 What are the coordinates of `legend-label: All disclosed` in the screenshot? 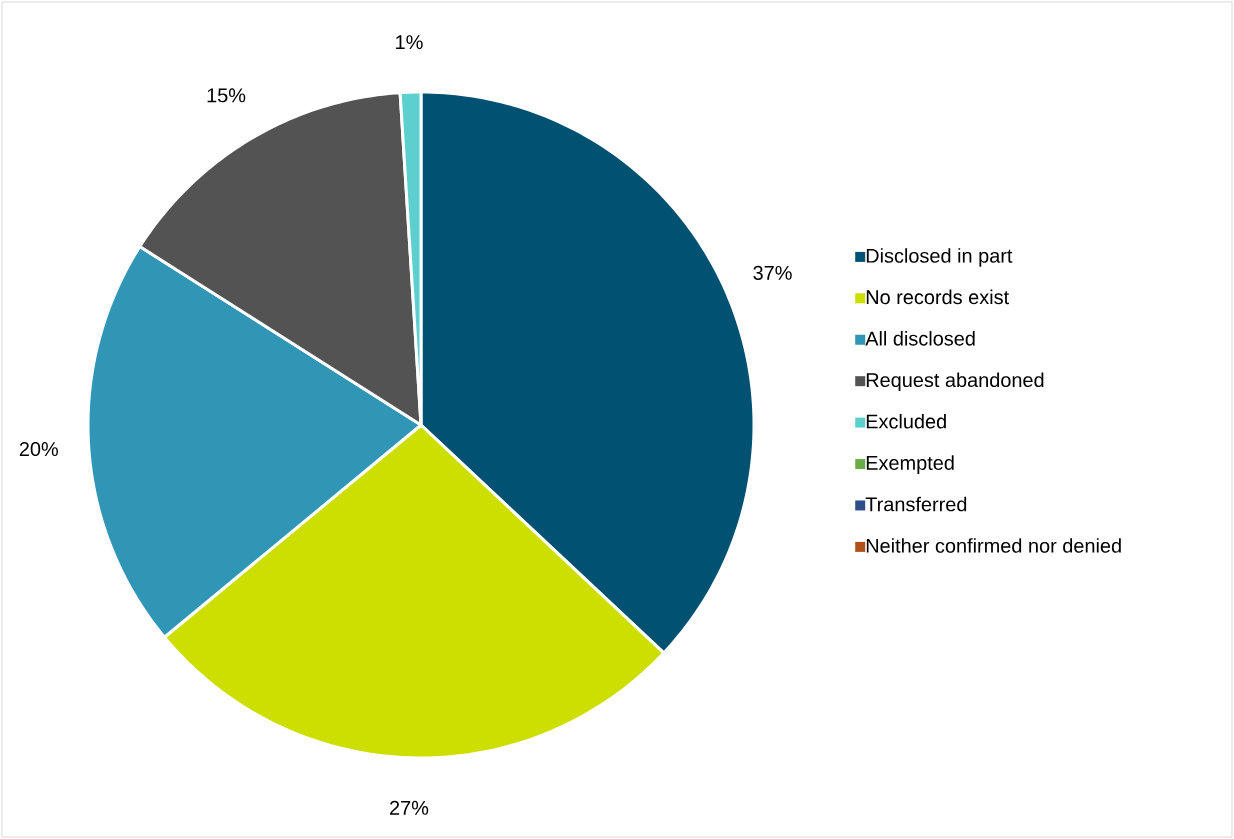 It's located at (920, 338).